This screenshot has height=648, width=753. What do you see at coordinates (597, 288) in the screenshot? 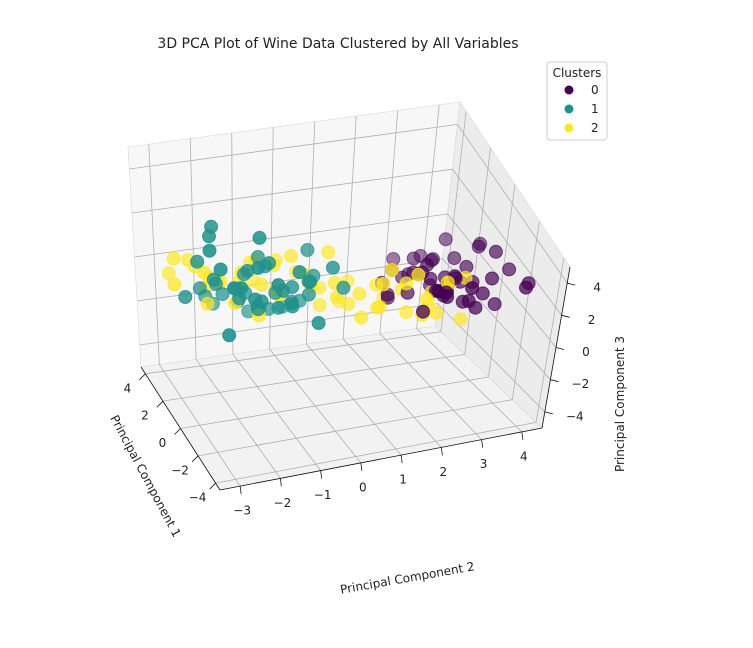
I see `z-tick-label: 4` at bounding box center [597, 288].